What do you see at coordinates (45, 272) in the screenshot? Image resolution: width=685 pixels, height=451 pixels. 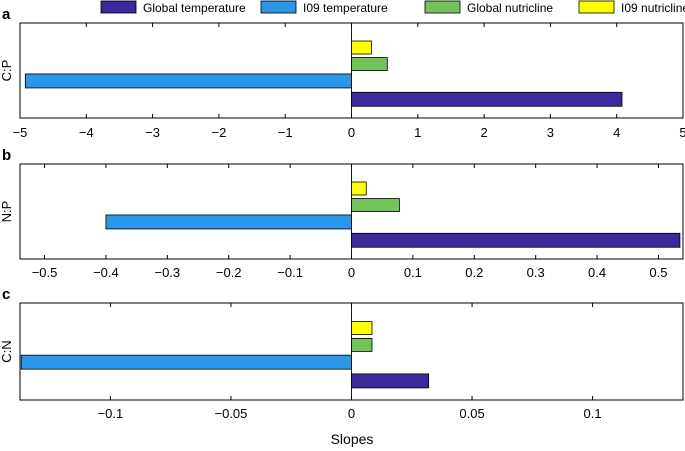 I see `x-tick-label: −0.5` at bounding box center [45, 272].